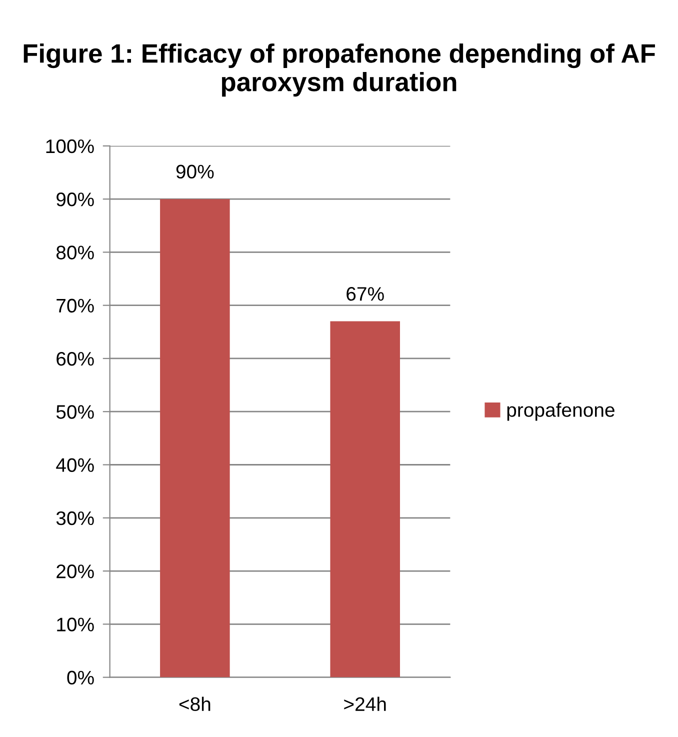  I want to click on y-tick-label: 20%, so click(75, 571).